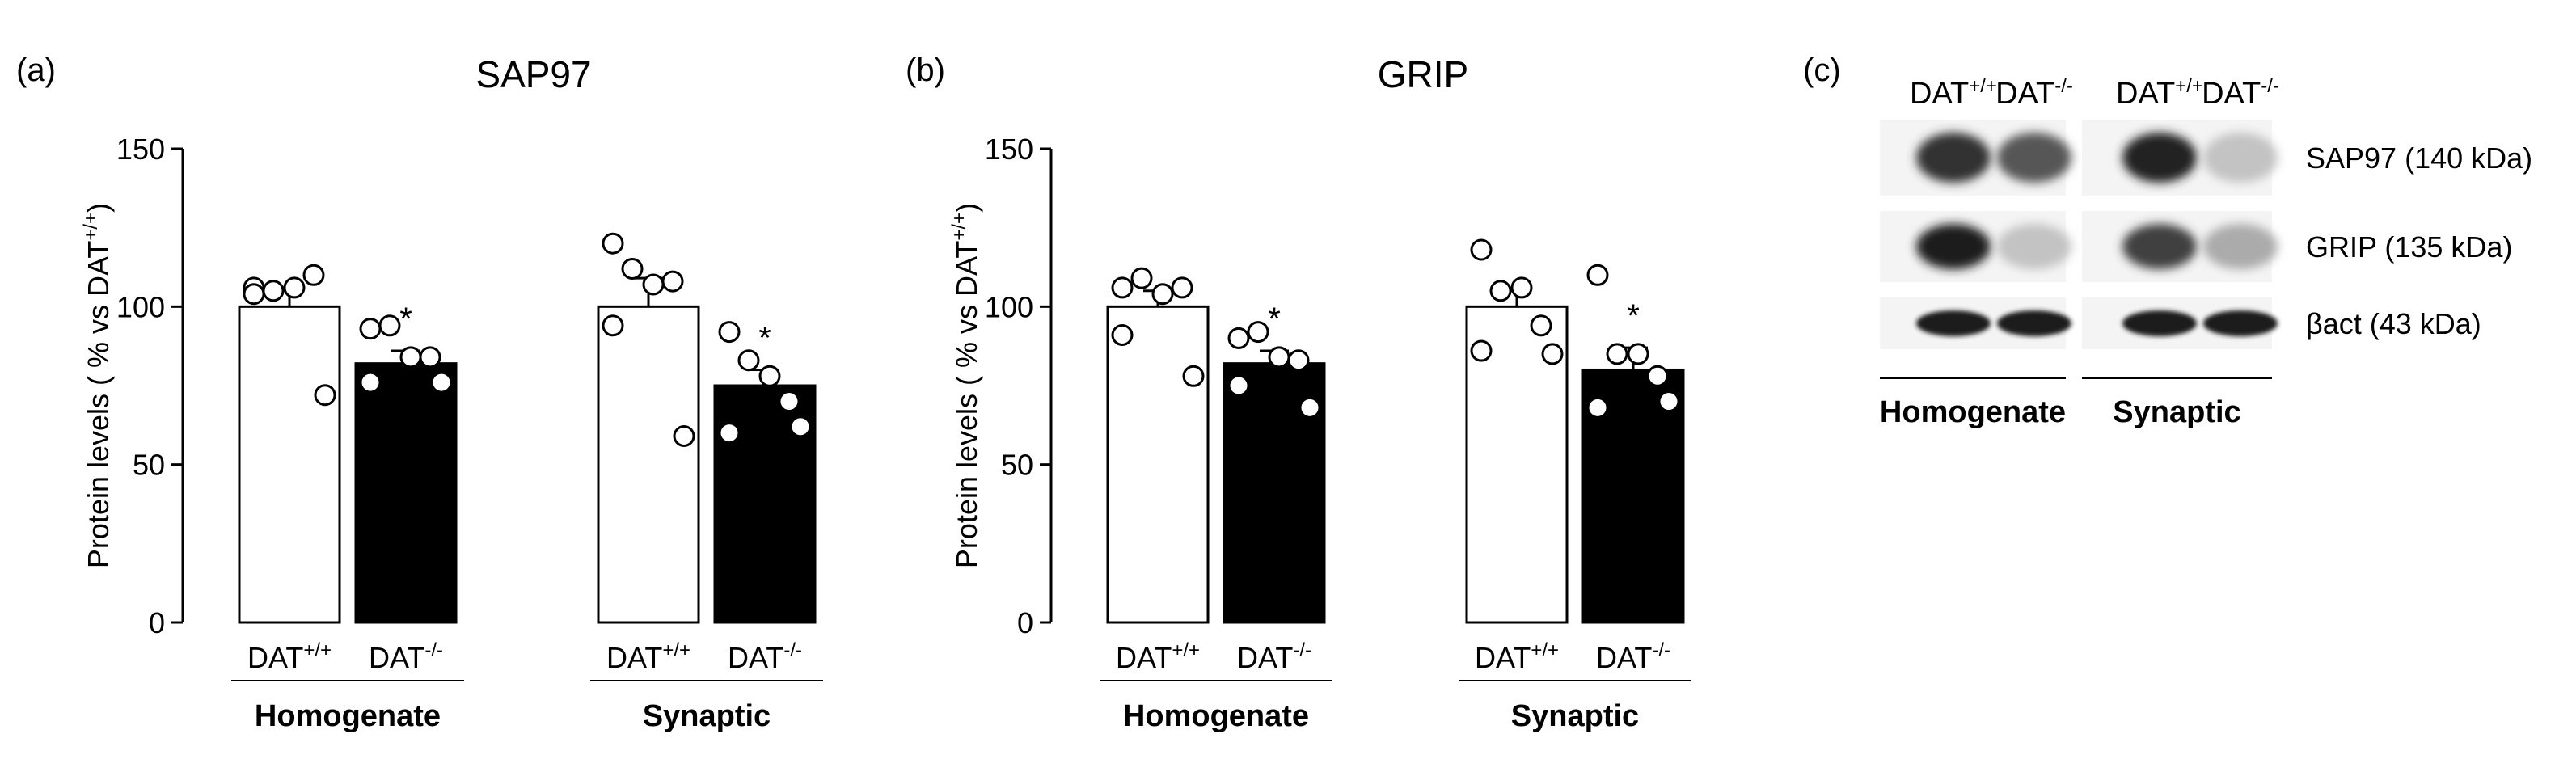 Image resolution: width=2576 pixels, height=776 pixels. What do you see at coordinates (1973, 412) in the screenshot?
I see `fraction-label: Homogenate` at bounding box center [1973, 412].